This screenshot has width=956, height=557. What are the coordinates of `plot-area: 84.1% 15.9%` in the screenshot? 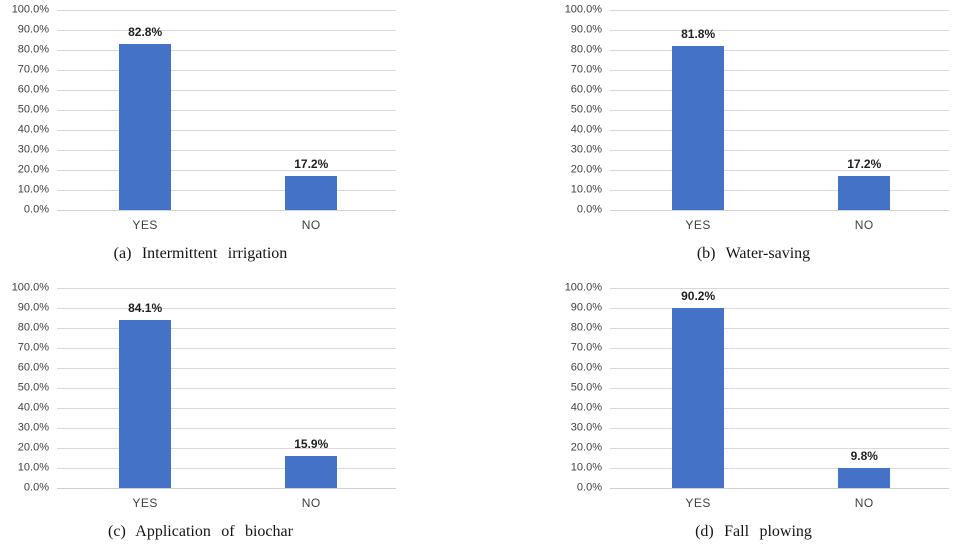 It's located at (226, 388).